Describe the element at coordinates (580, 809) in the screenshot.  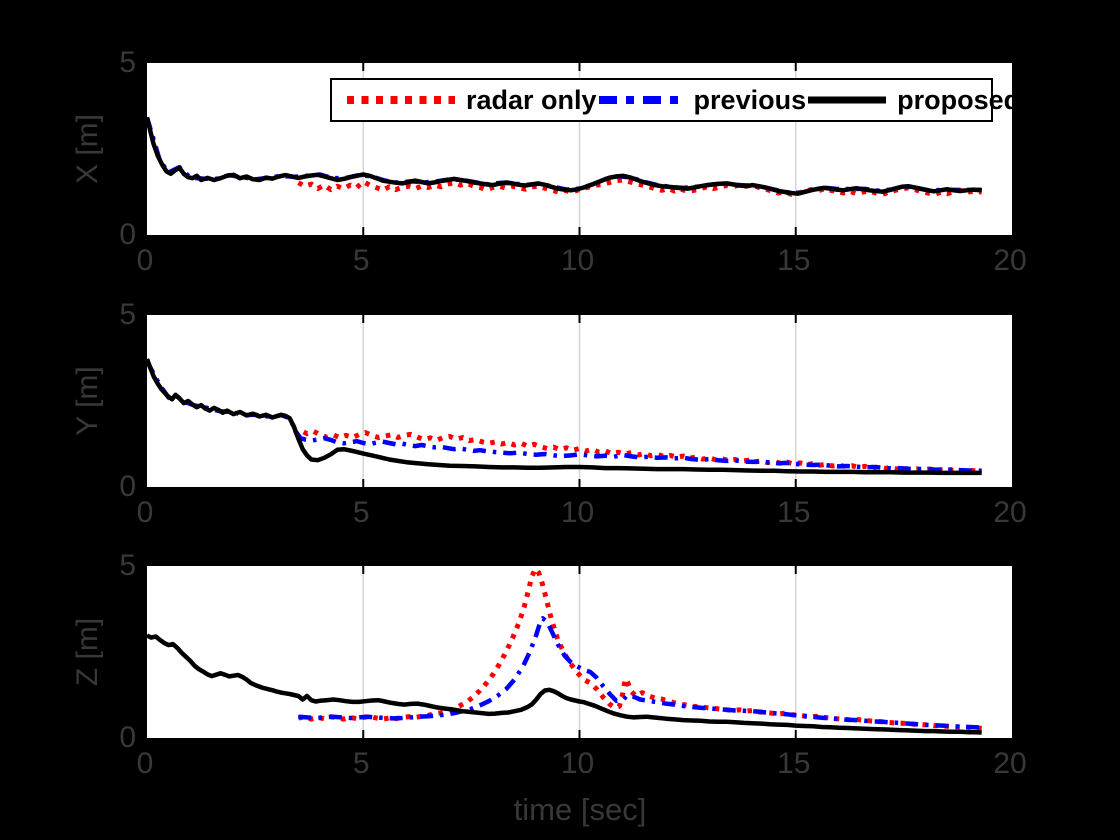
I see `time-axis-label: time [sec]` at that location.